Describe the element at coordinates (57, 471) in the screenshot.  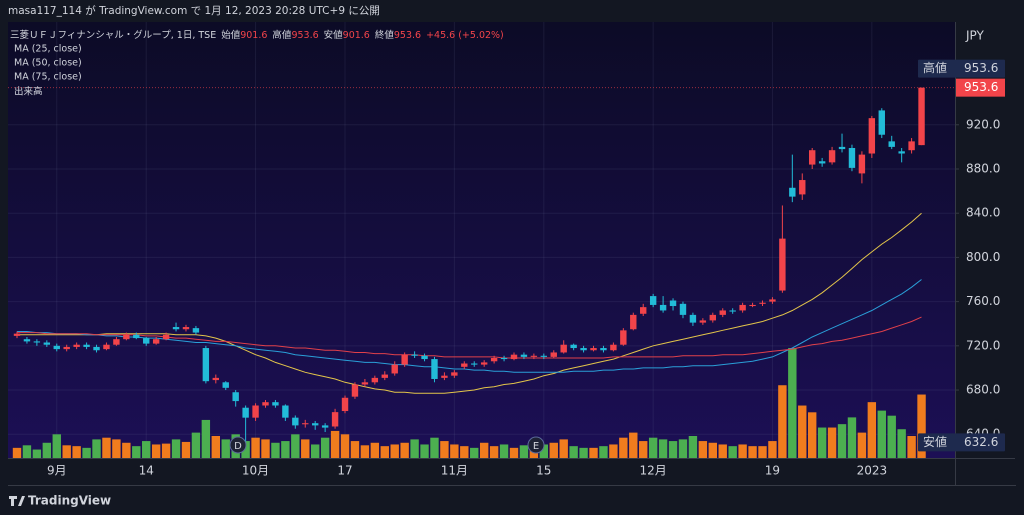
I see `x-tick-label: 9月` at that location.